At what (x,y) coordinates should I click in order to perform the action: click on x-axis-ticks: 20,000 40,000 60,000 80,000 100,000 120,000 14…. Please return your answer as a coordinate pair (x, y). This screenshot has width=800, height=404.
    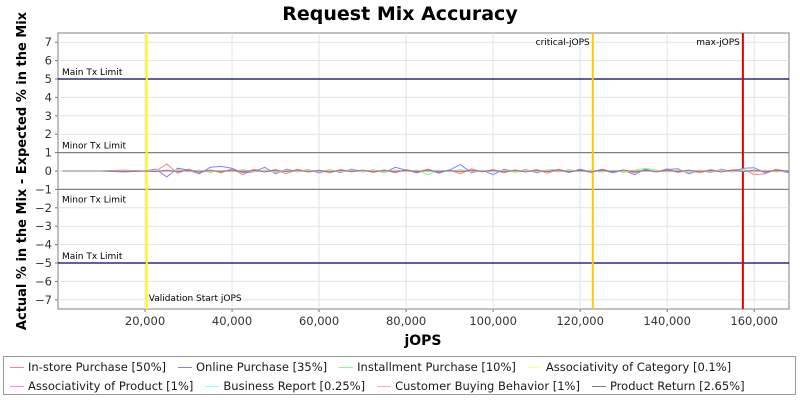
    Looking at the image, I should click on (451, 318).